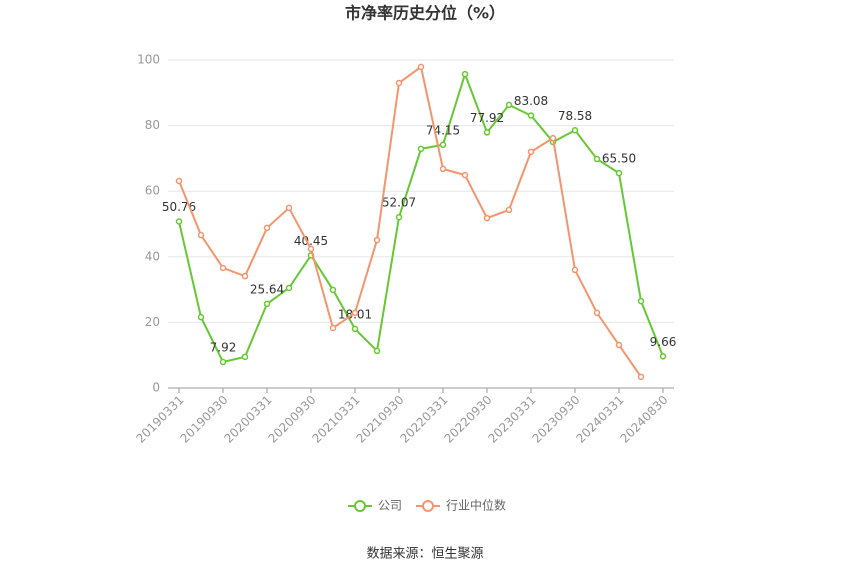 The width and height of the screenshot is (850, 575). Describe the element at coordinates (152, 191) in the screenshot. I see `y-tick-label: 60` at that location.